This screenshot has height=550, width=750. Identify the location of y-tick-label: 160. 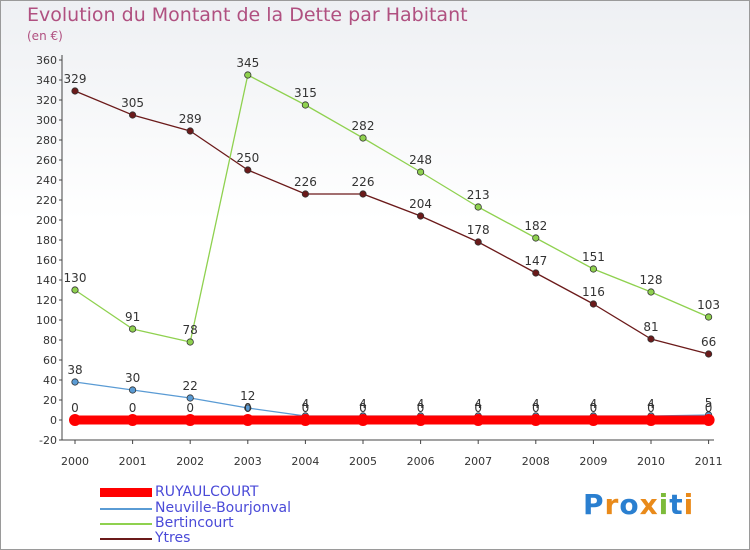
(46, 260).